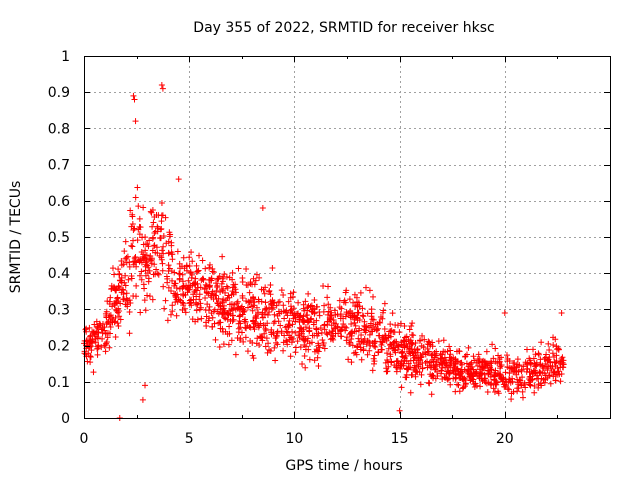 This screenshot has height=480, width=640. I want to click on y-tick-label: 0, so click(65, 419).